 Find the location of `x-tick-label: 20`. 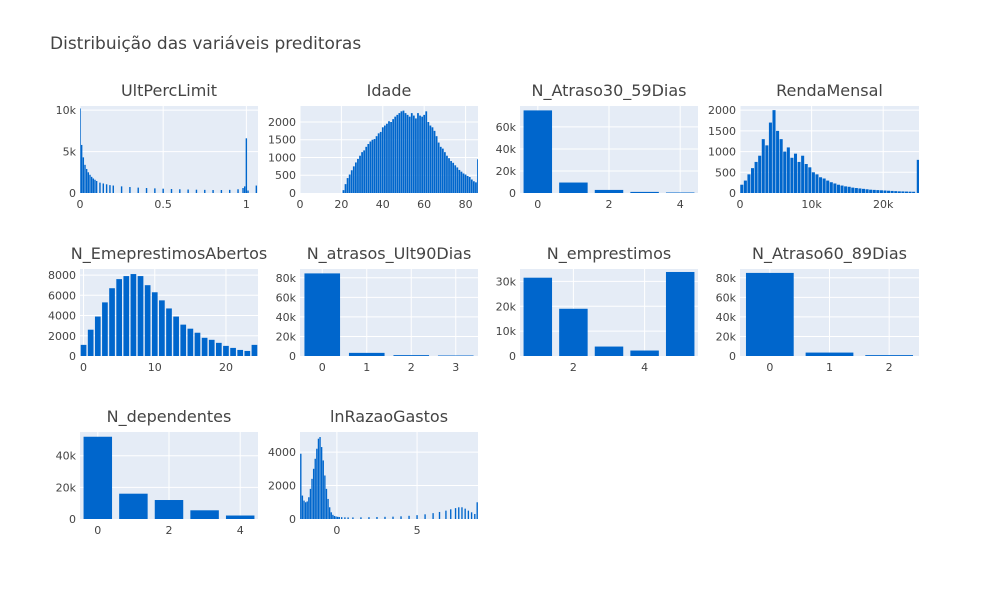

x-tick-label: 20 is located at coordinates (226, 367).